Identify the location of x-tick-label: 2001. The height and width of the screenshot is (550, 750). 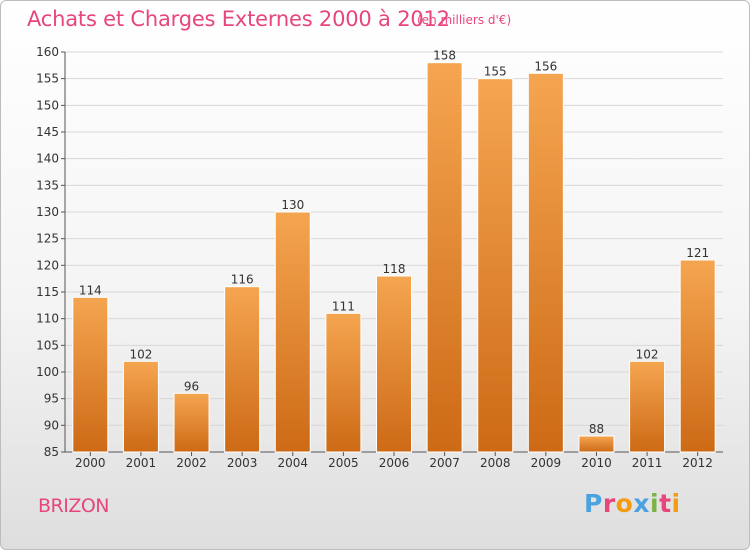
(141, 463).